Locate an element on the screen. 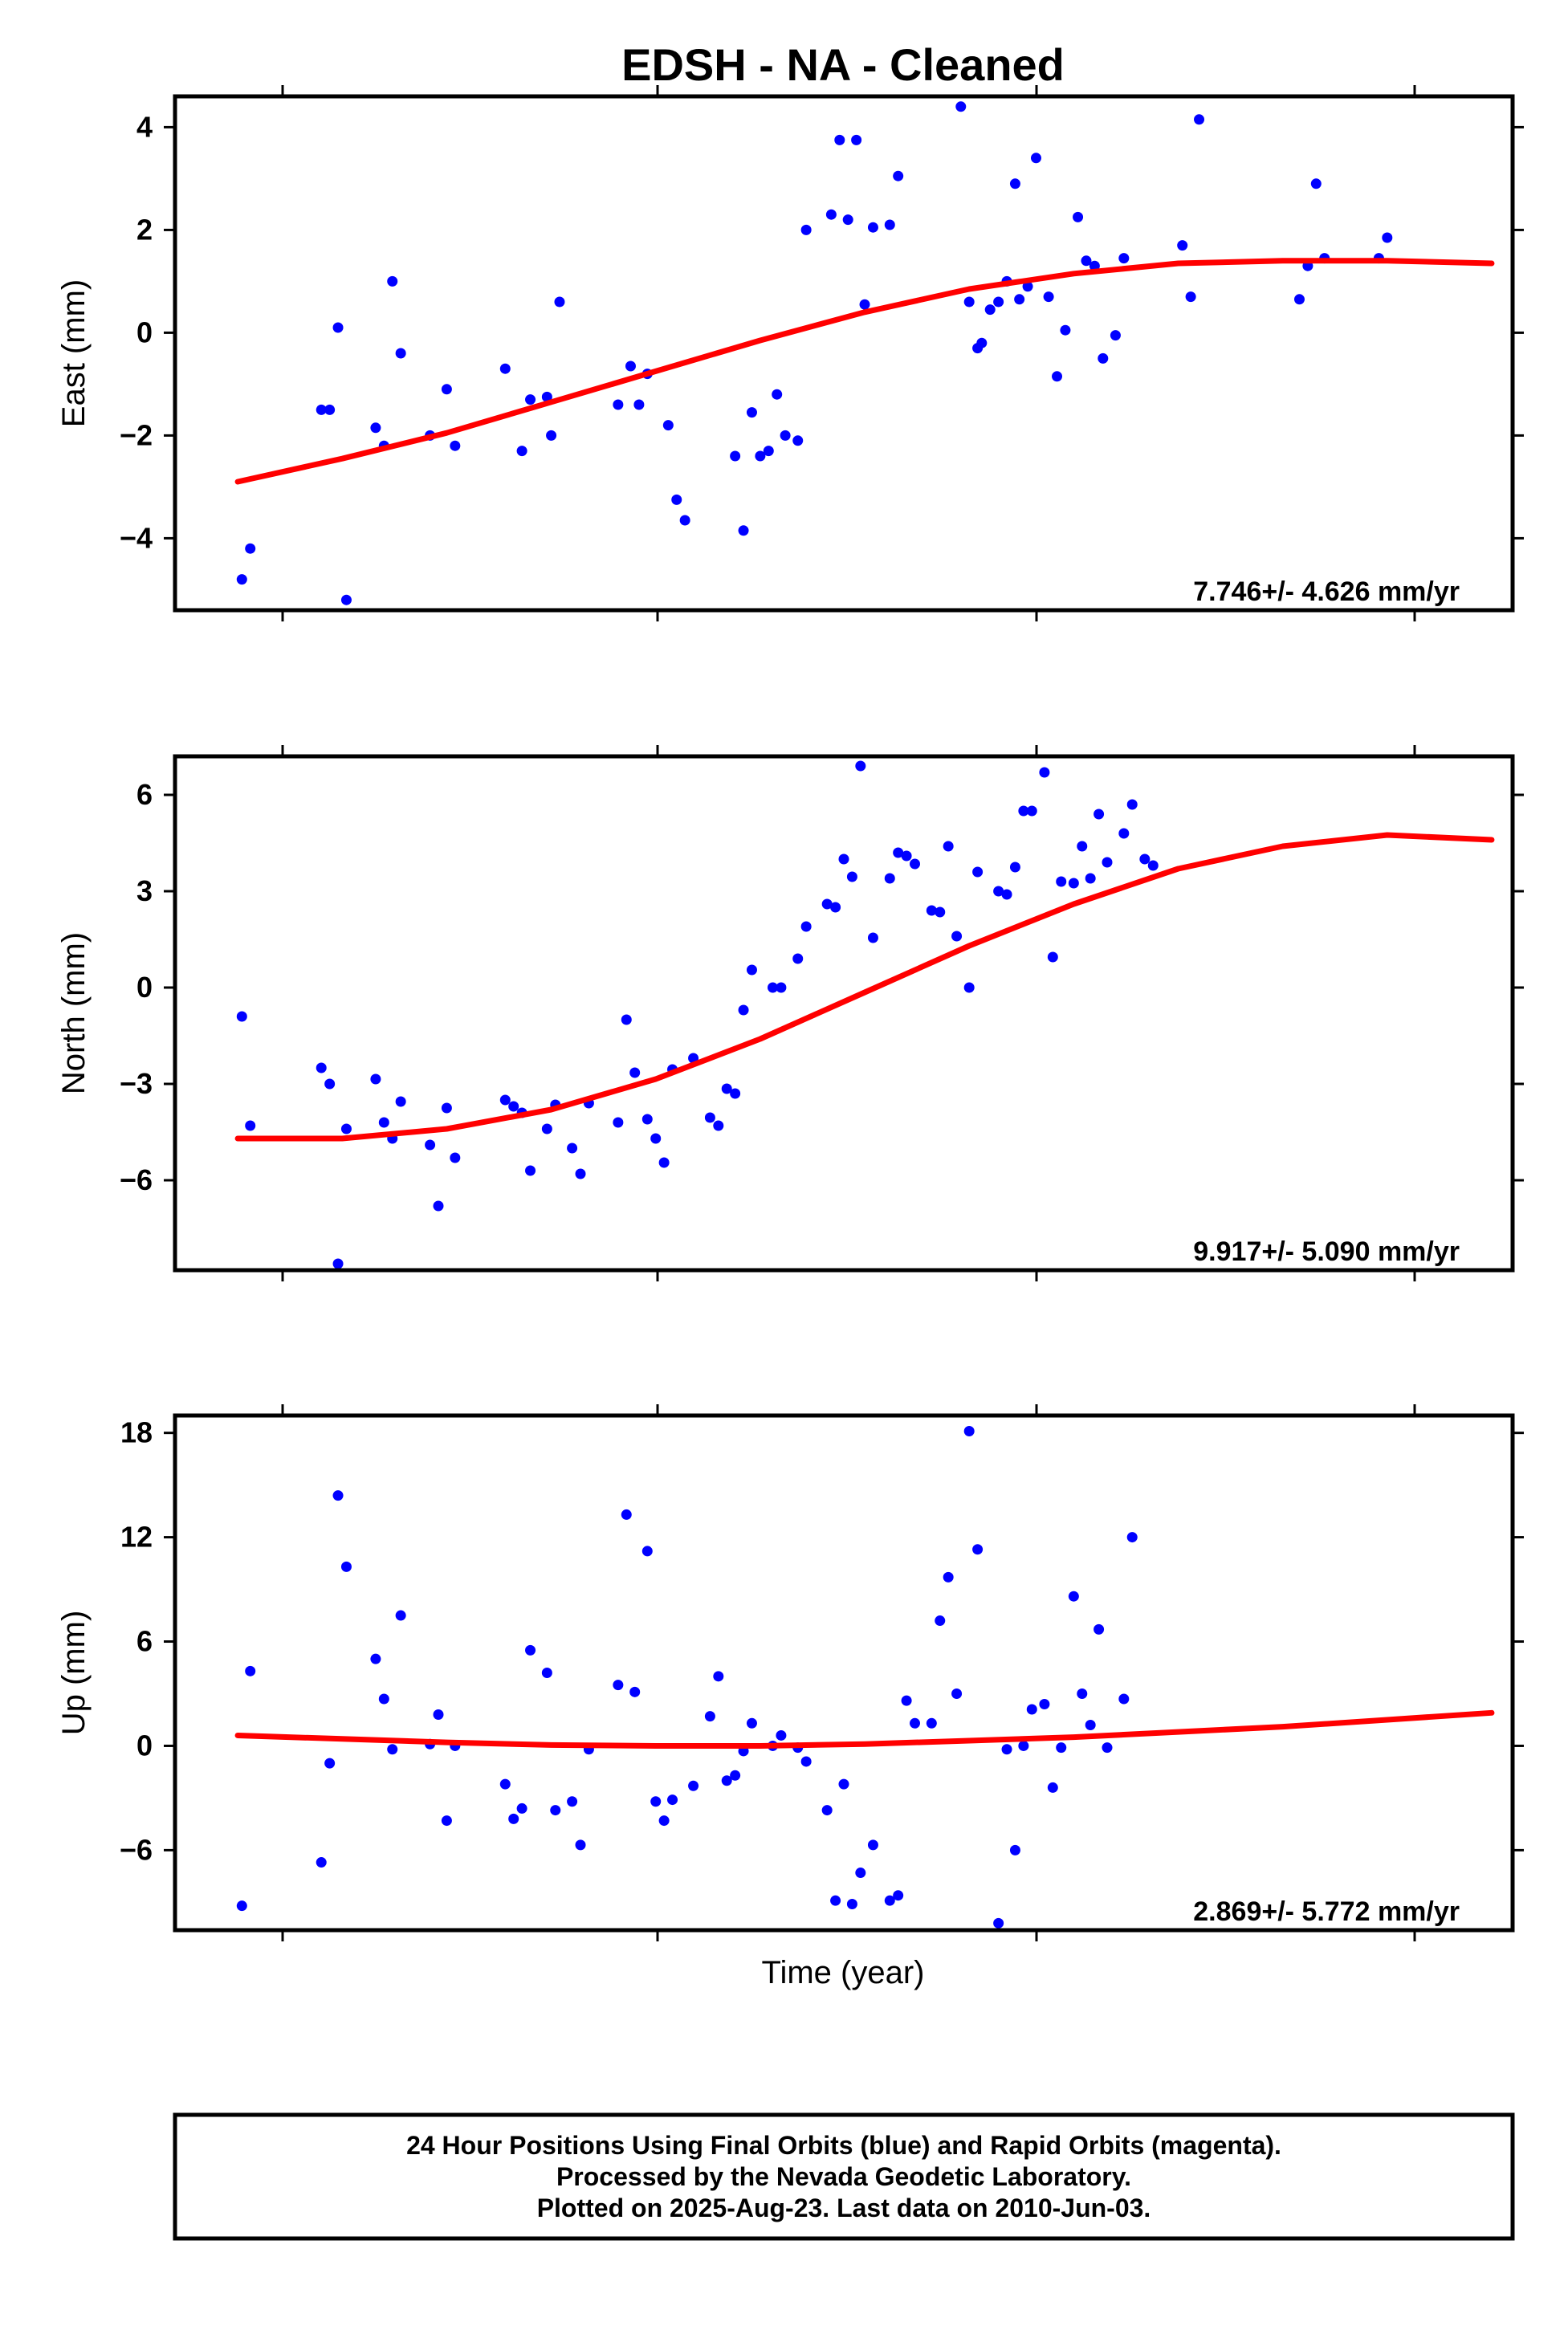  y-tick-label: 12 is located at coordinates (136, 1537).